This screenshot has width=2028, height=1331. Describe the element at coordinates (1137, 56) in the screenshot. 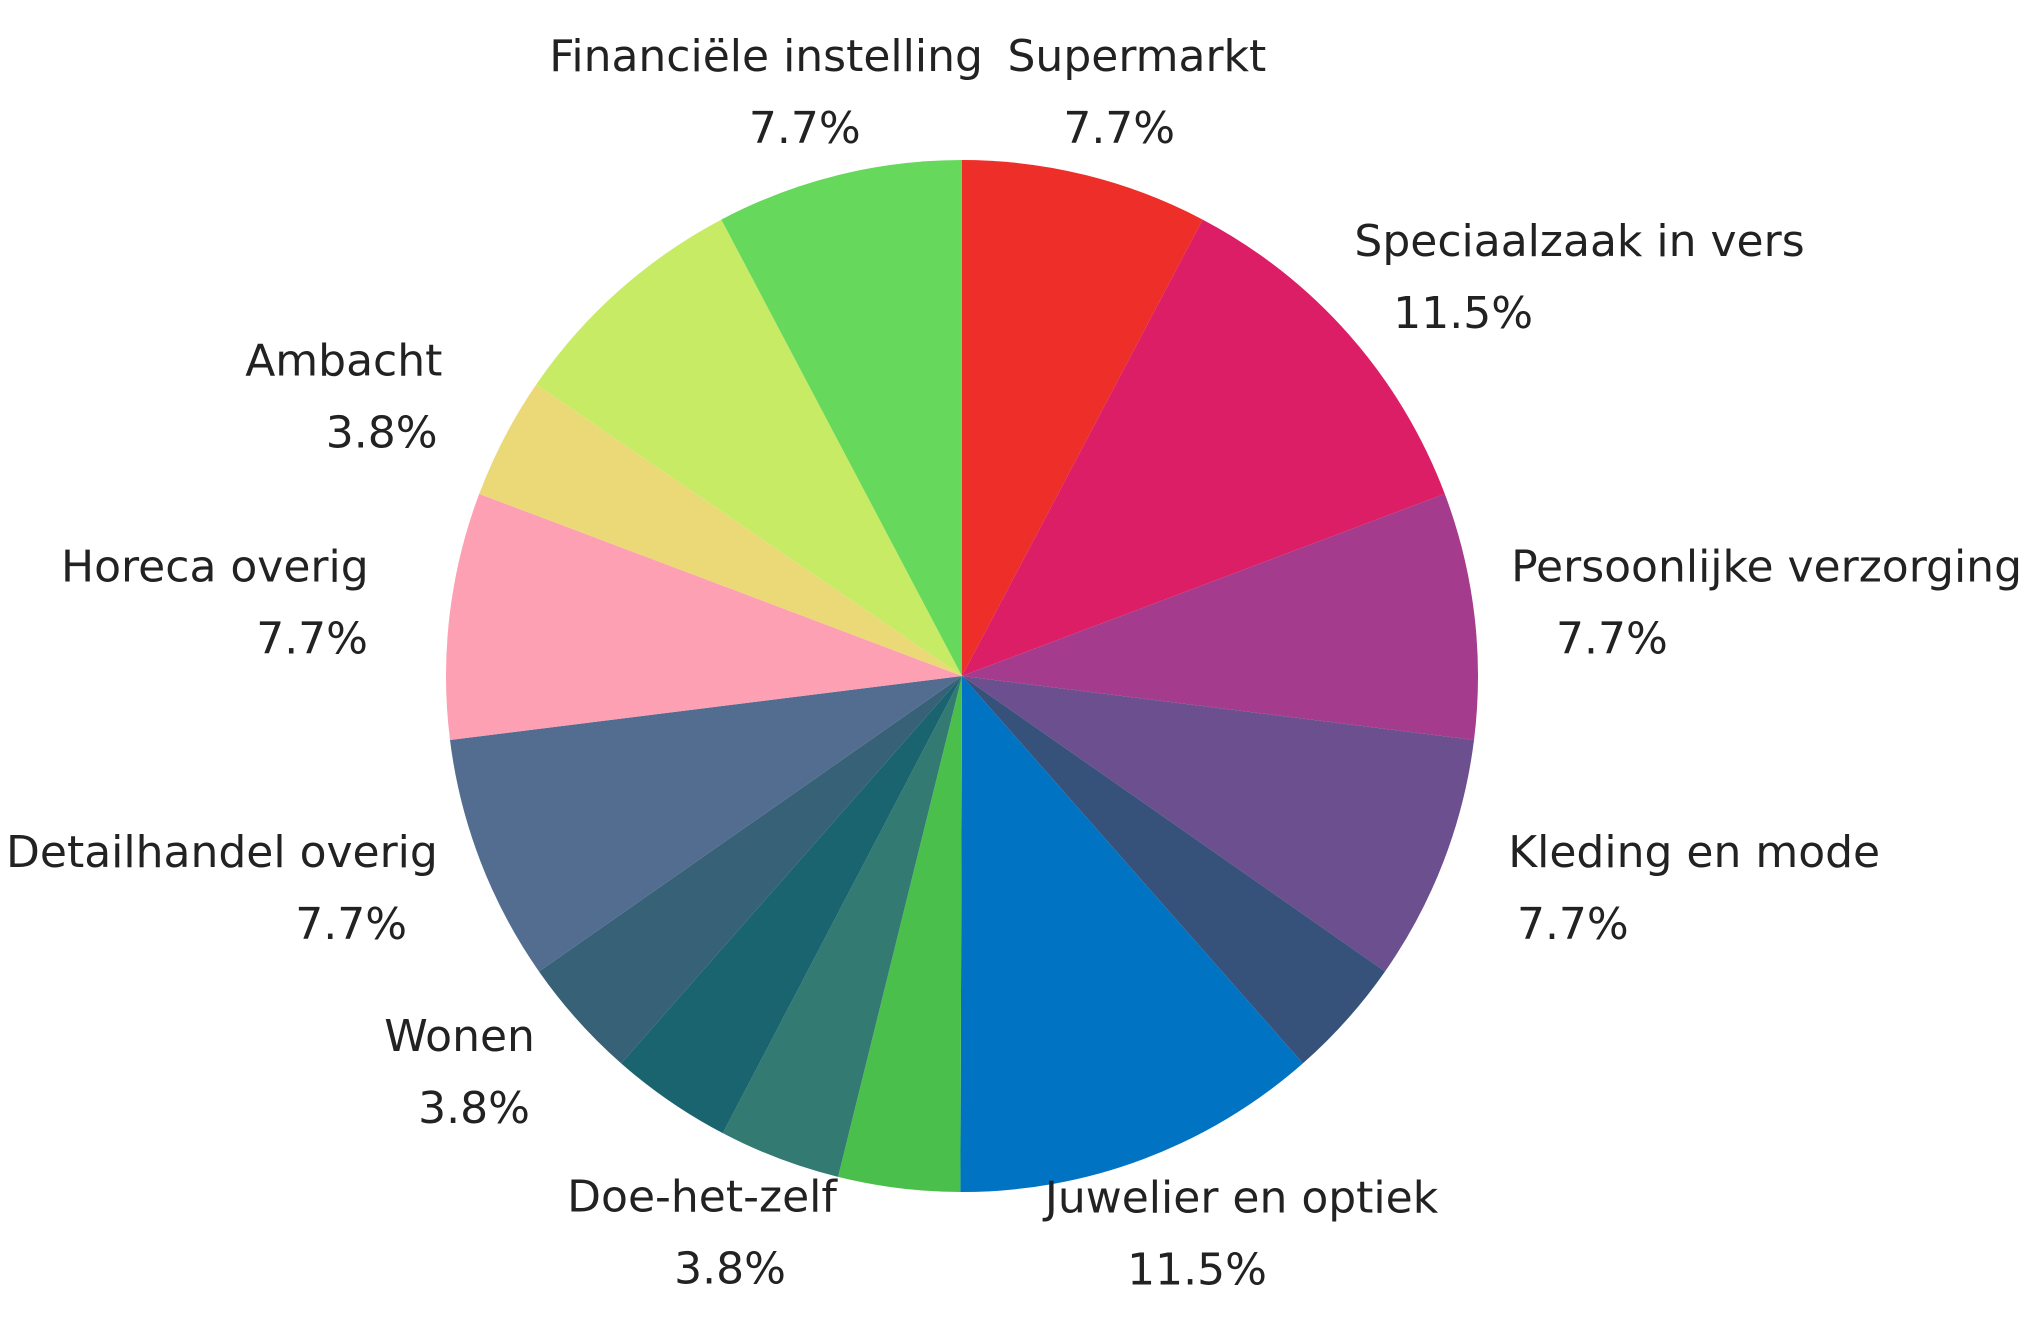

I see `slice-label: Supermarkt` at that location.